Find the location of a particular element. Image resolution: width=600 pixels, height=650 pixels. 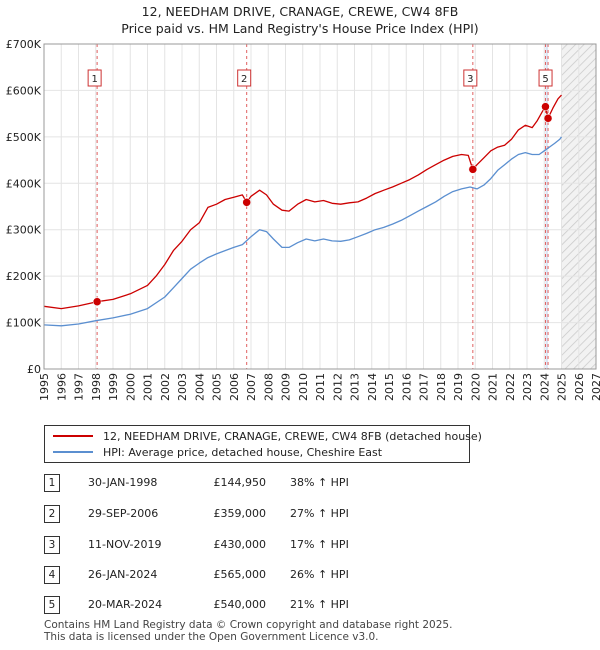

sale-hpi-diff: 21% ↑ HPI is located at coordinates (319, 604).